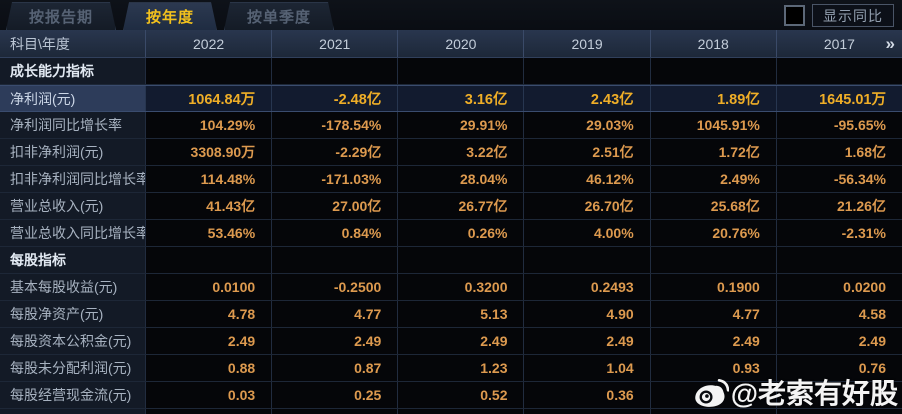 The height and width of the screenshot is (414, 902). What do you see at coordinates (890, 43) in the screenshot?
I see `more-years-icon: »` at bounding box center [890, 43].